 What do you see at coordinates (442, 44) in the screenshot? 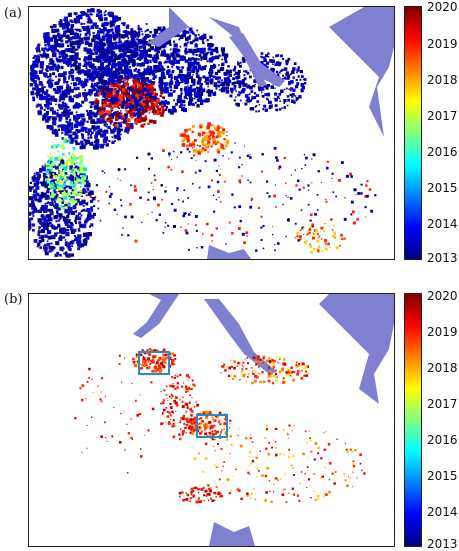
I see `panel-a-colorbar-tick-2019: 2019` at bounding box center [442, 44].